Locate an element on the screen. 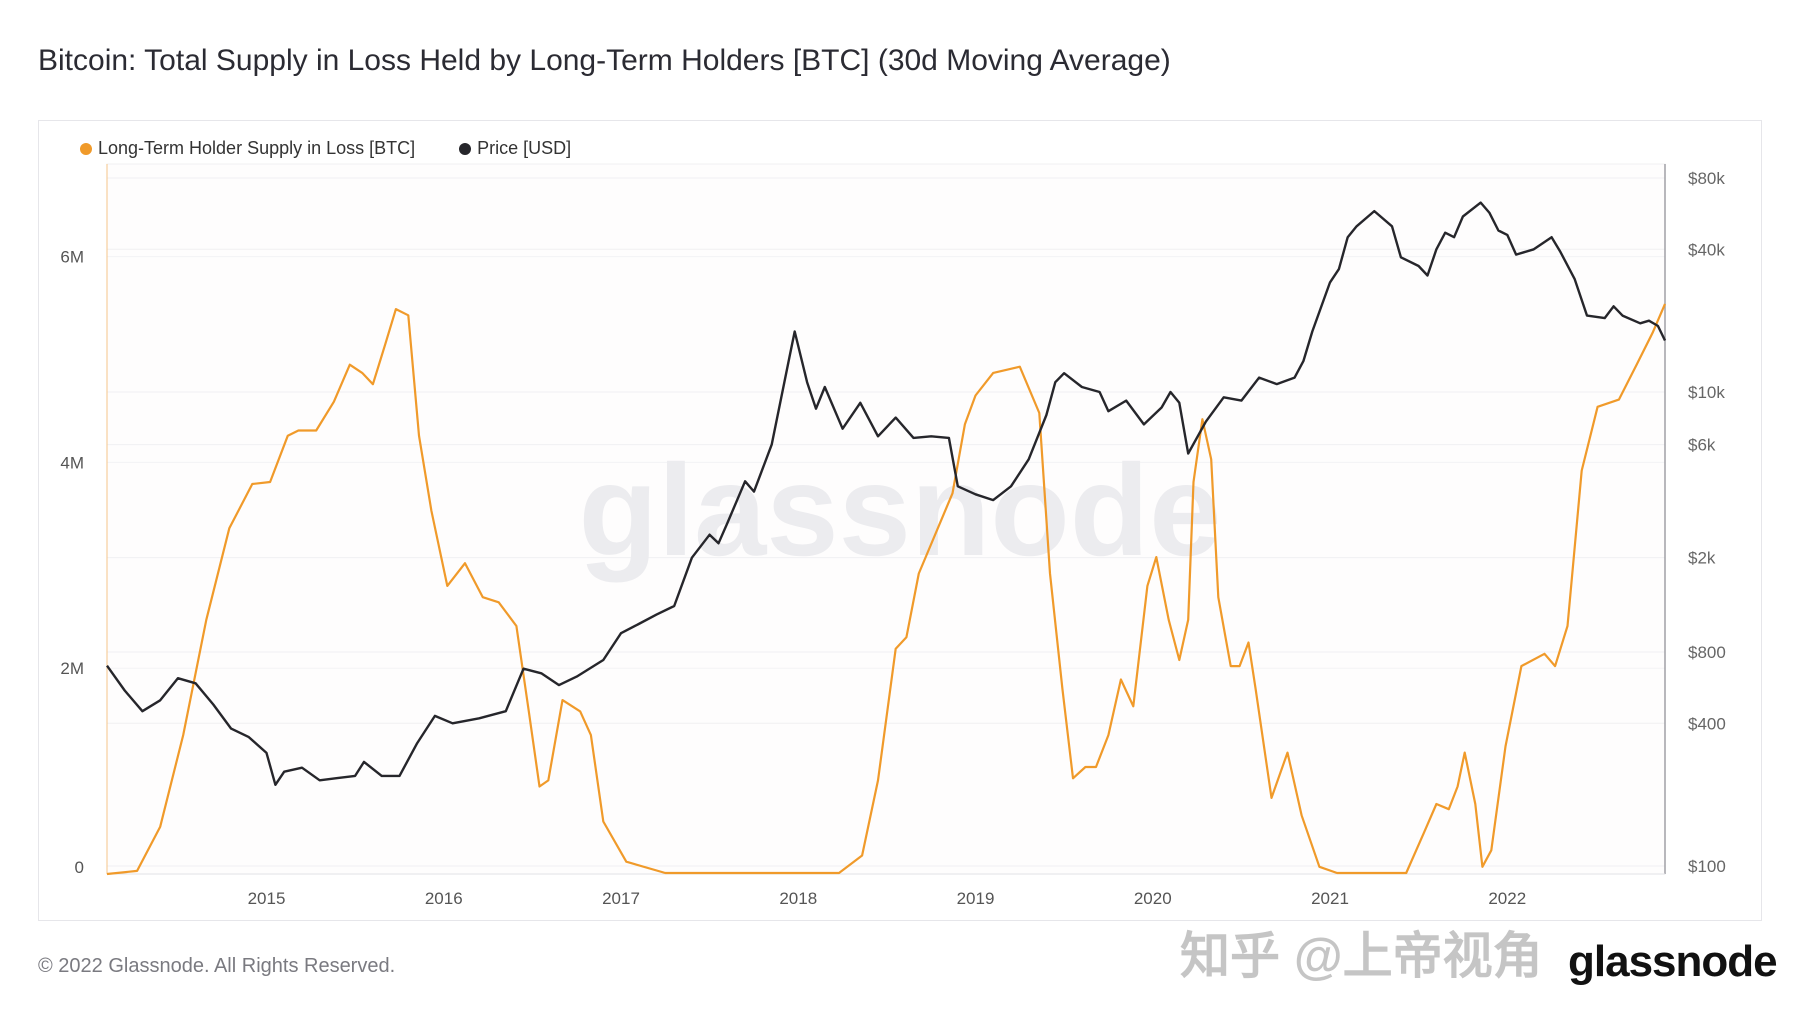 The height and width of the screenshot is (1013, 1800). y-right-tick-label: $400 is located at coordinates (1707, 723).